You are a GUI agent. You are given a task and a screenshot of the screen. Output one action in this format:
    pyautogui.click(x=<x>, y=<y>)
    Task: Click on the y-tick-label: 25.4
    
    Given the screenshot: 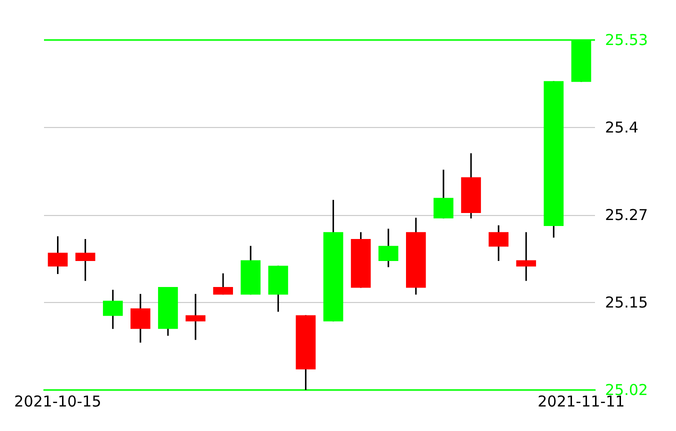 What is the action you would take?
    pyautogui.click(x=621, y=127)
    